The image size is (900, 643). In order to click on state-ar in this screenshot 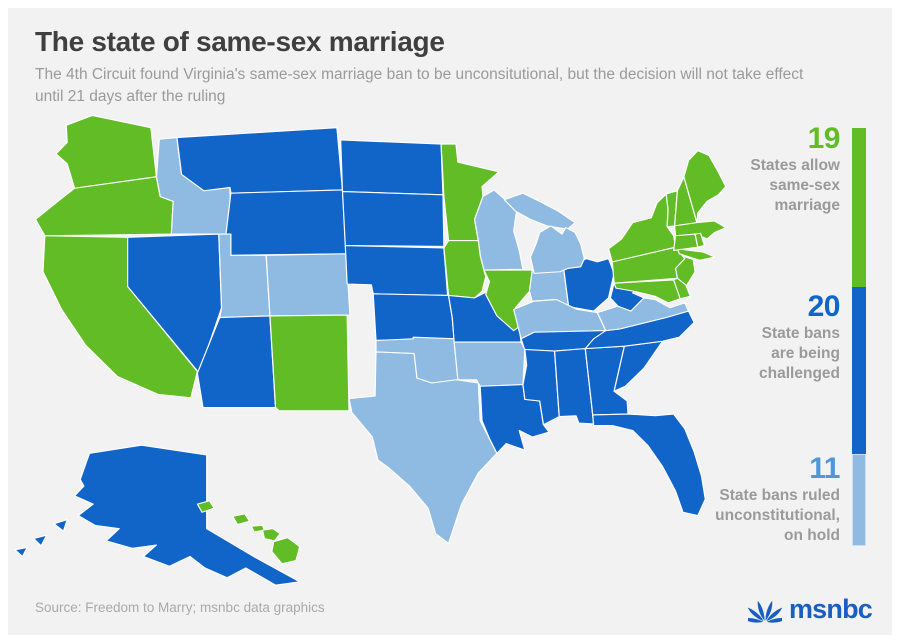, I will do `click(489, 364)`.